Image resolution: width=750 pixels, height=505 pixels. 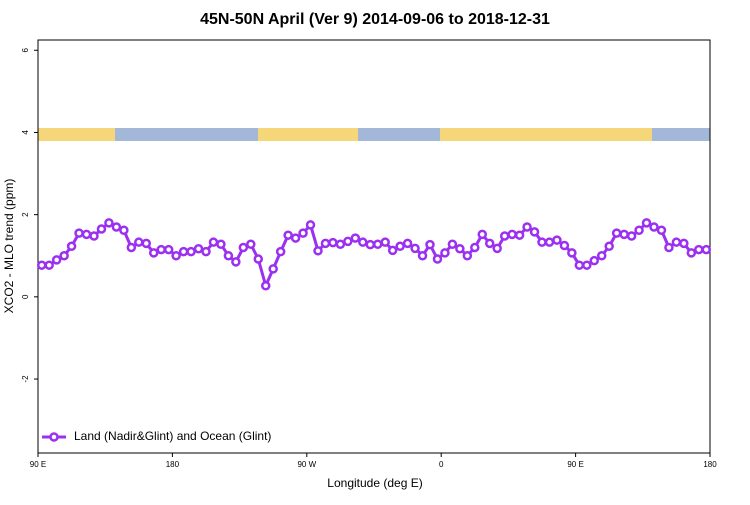 I want to click on y-tick-label: 2, so click(x=25, y=214).